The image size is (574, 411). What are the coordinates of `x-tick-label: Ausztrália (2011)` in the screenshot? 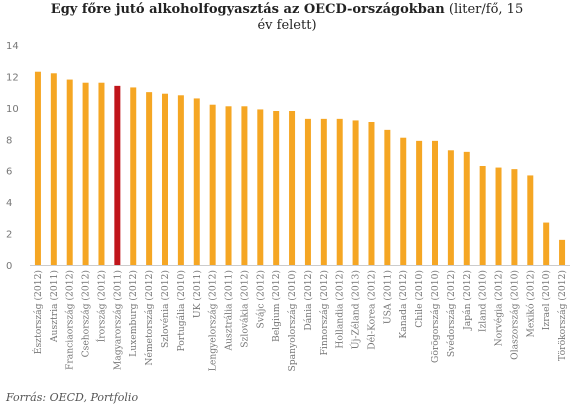 It's located at (229, 311).